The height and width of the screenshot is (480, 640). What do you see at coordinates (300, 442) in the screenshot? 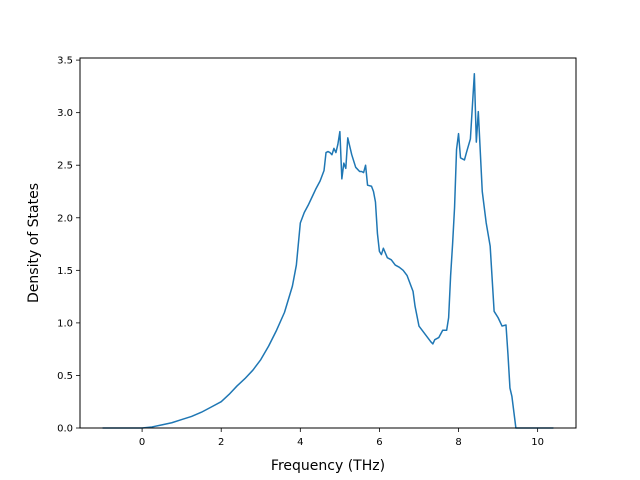
I see `x-tick-label: 4` at bounding box center [300, 442].